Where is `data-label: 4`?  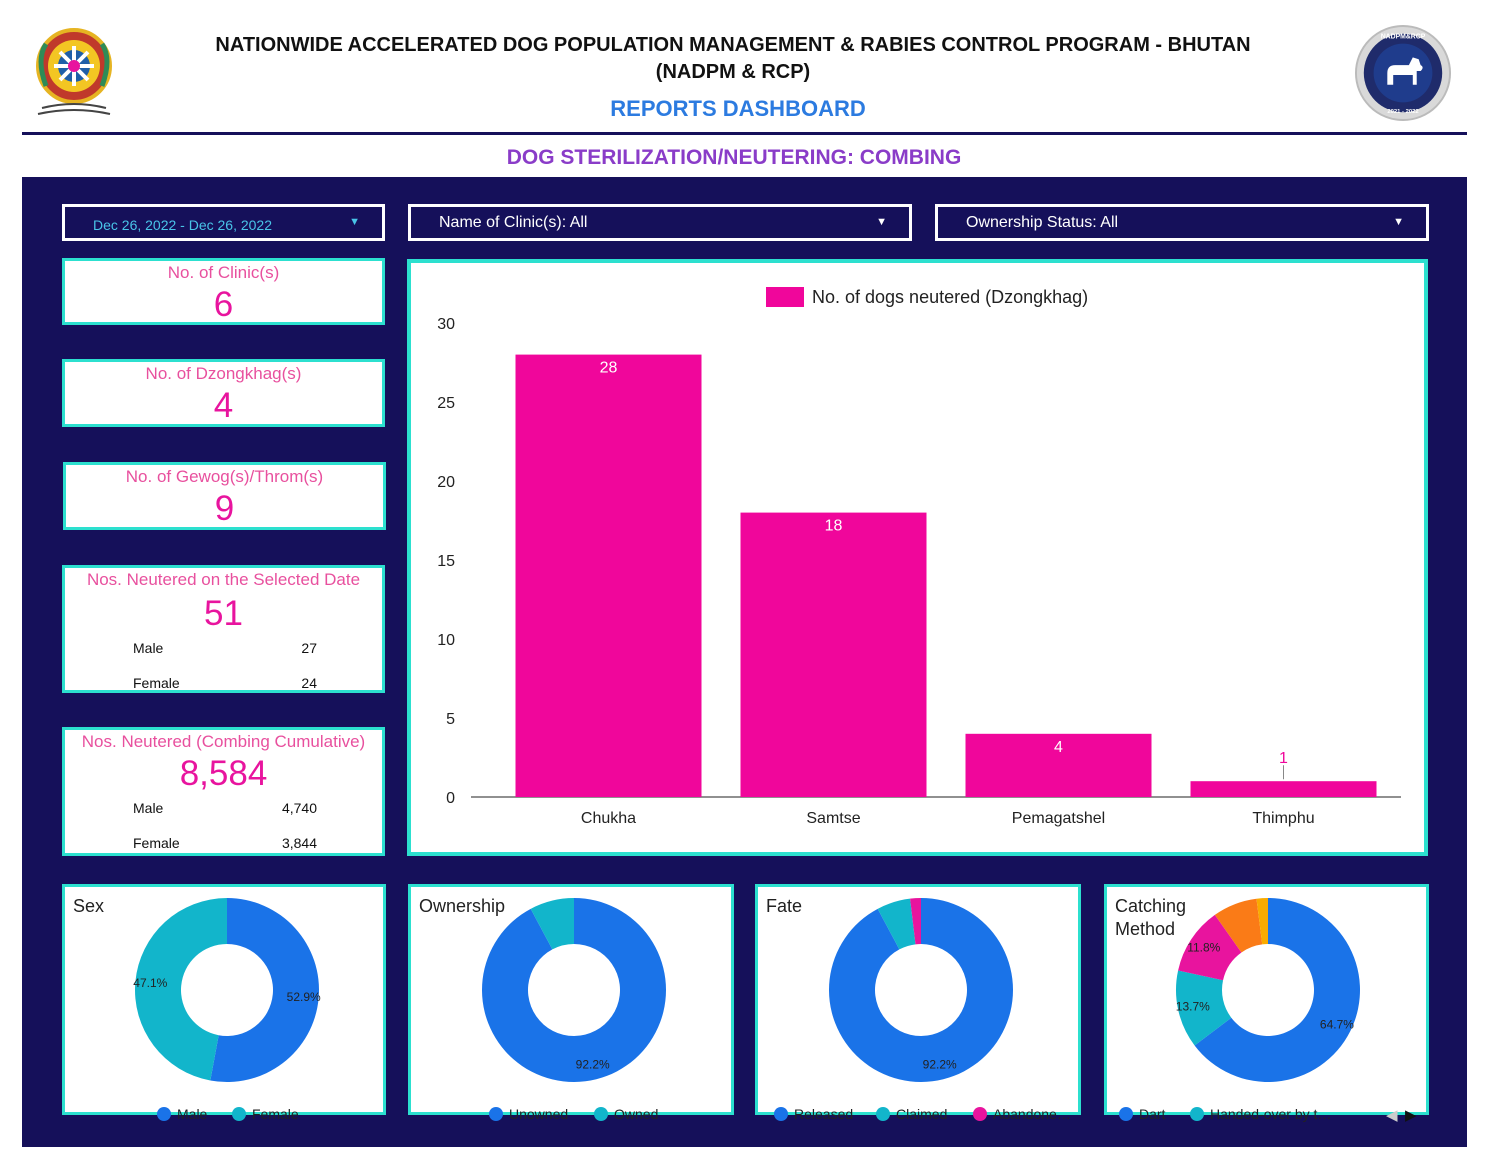
data-label: 4 is located at coordinates (1058, 747).